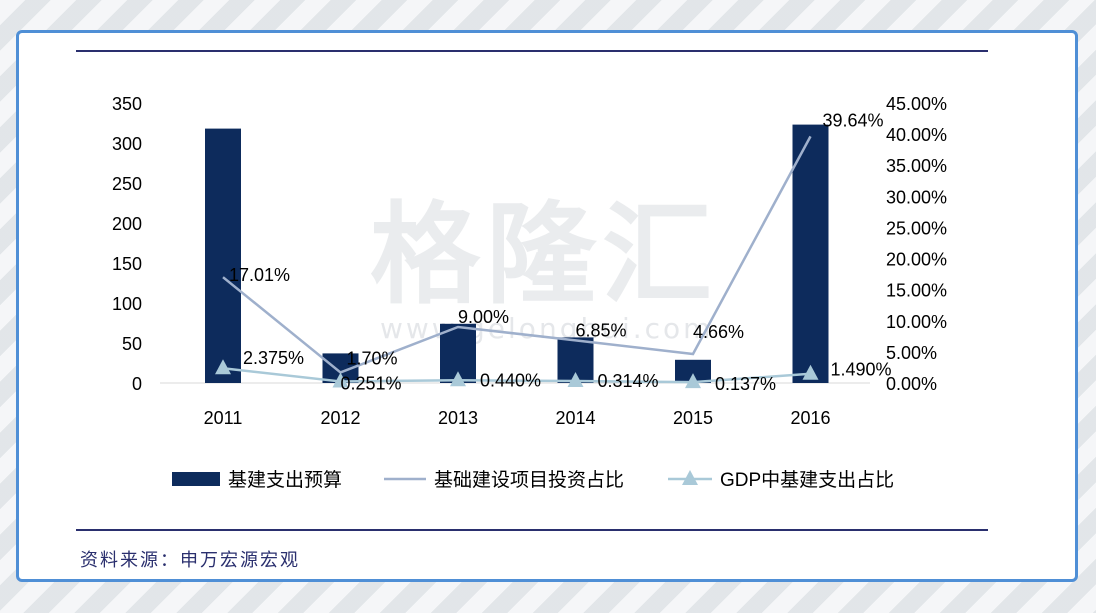 The width and height of the screenshot is (1096, 613). I want to click on watermark-logo: 格隆汇, so click(544, 255).